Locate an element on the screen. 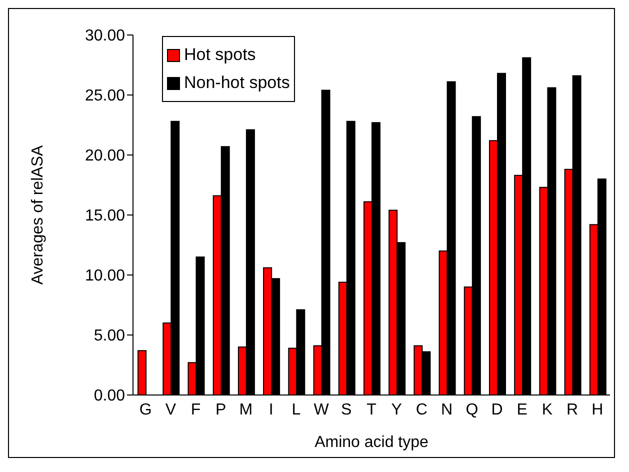  x-tick-label: C is located at coordinates (422, 409).